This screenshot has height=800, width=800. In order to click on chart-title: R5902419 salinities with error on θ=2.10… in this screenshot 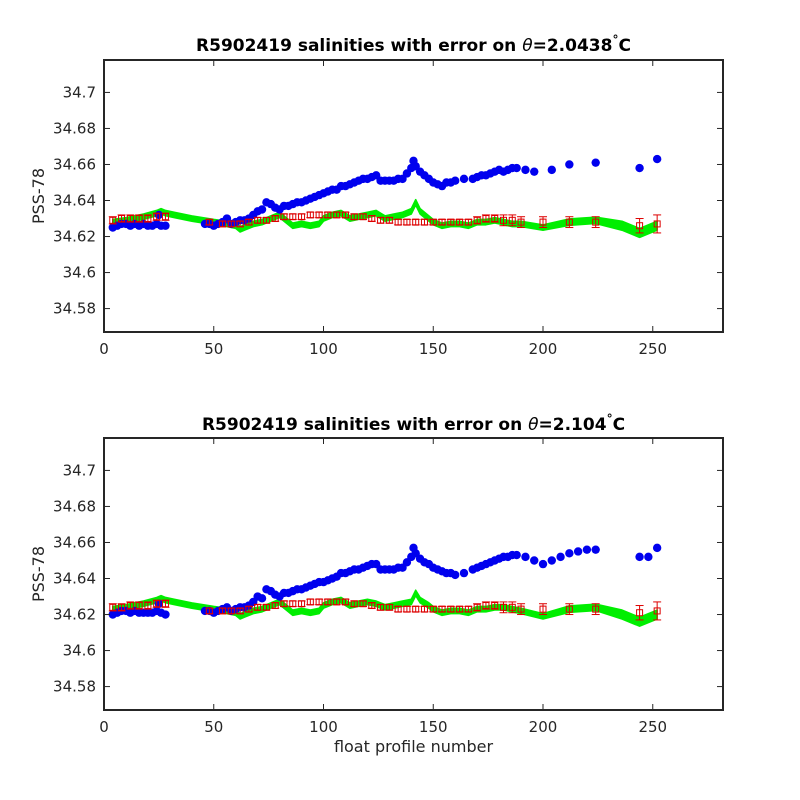, I will do `click(413, 423)`.